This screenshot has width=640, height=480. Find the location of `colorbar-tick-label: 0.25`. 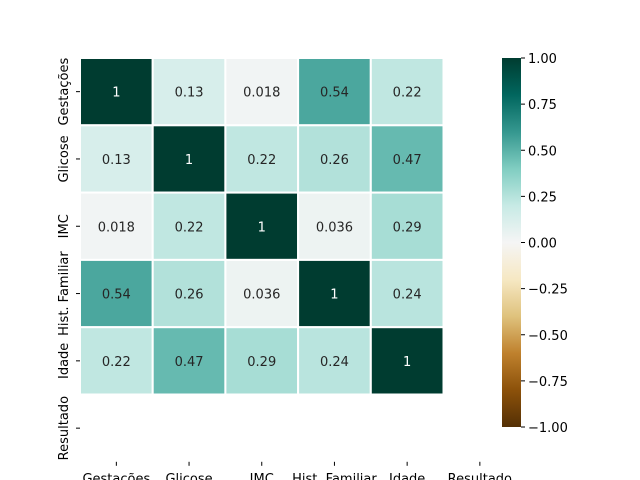

colorbar-tick-label: 0.25 is located at coordinates (542, 197).